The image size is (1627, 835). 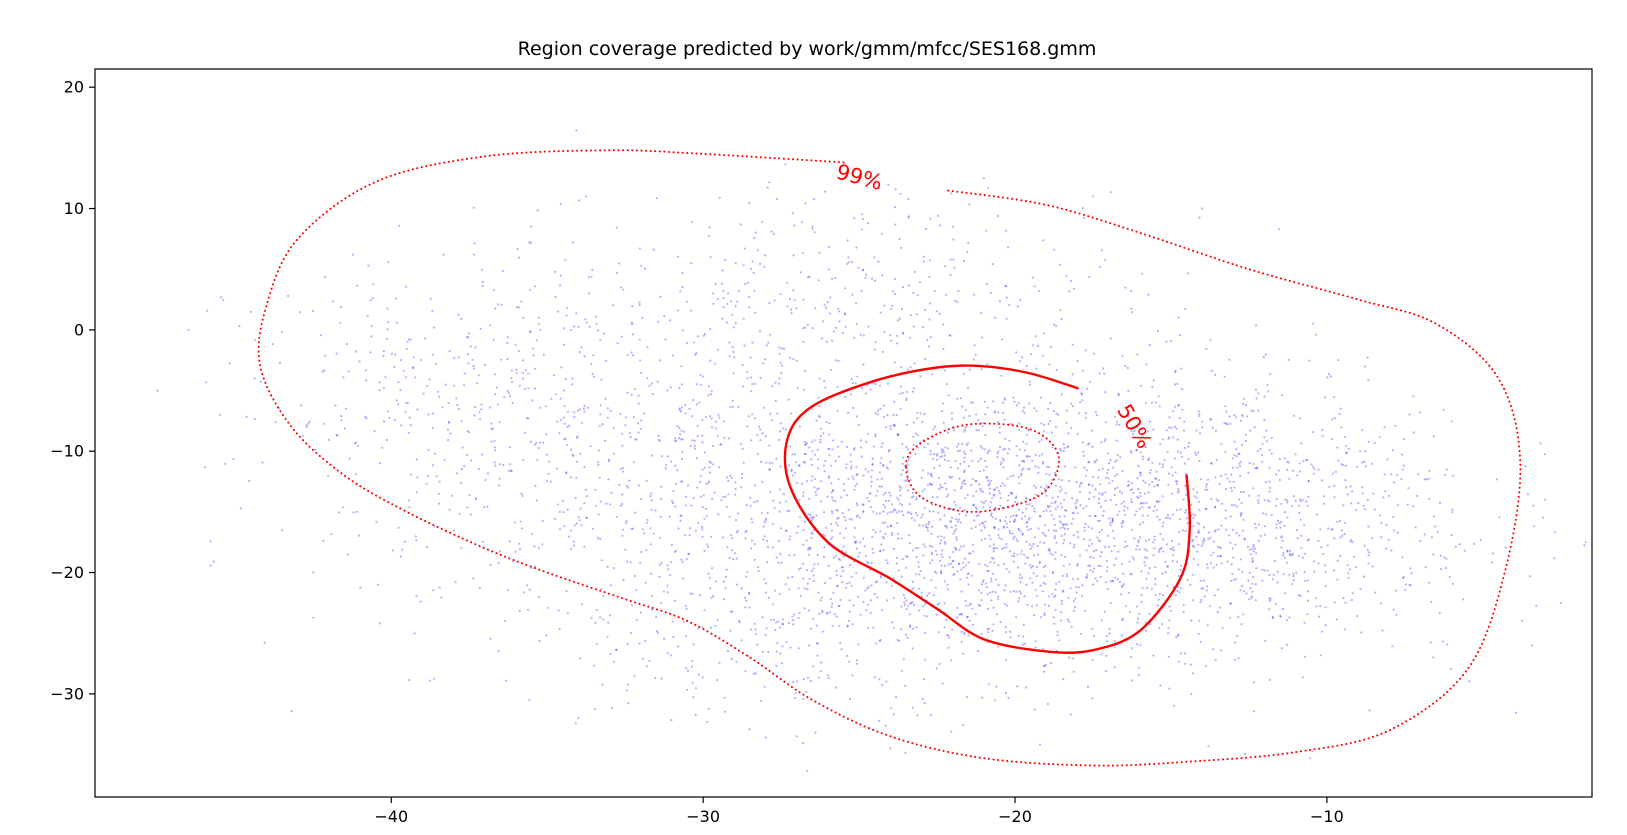 What do you see at coordinates (391, 816) in the screenshot?
I see `x-tick-label: −40` at bounding box center [391, 816].